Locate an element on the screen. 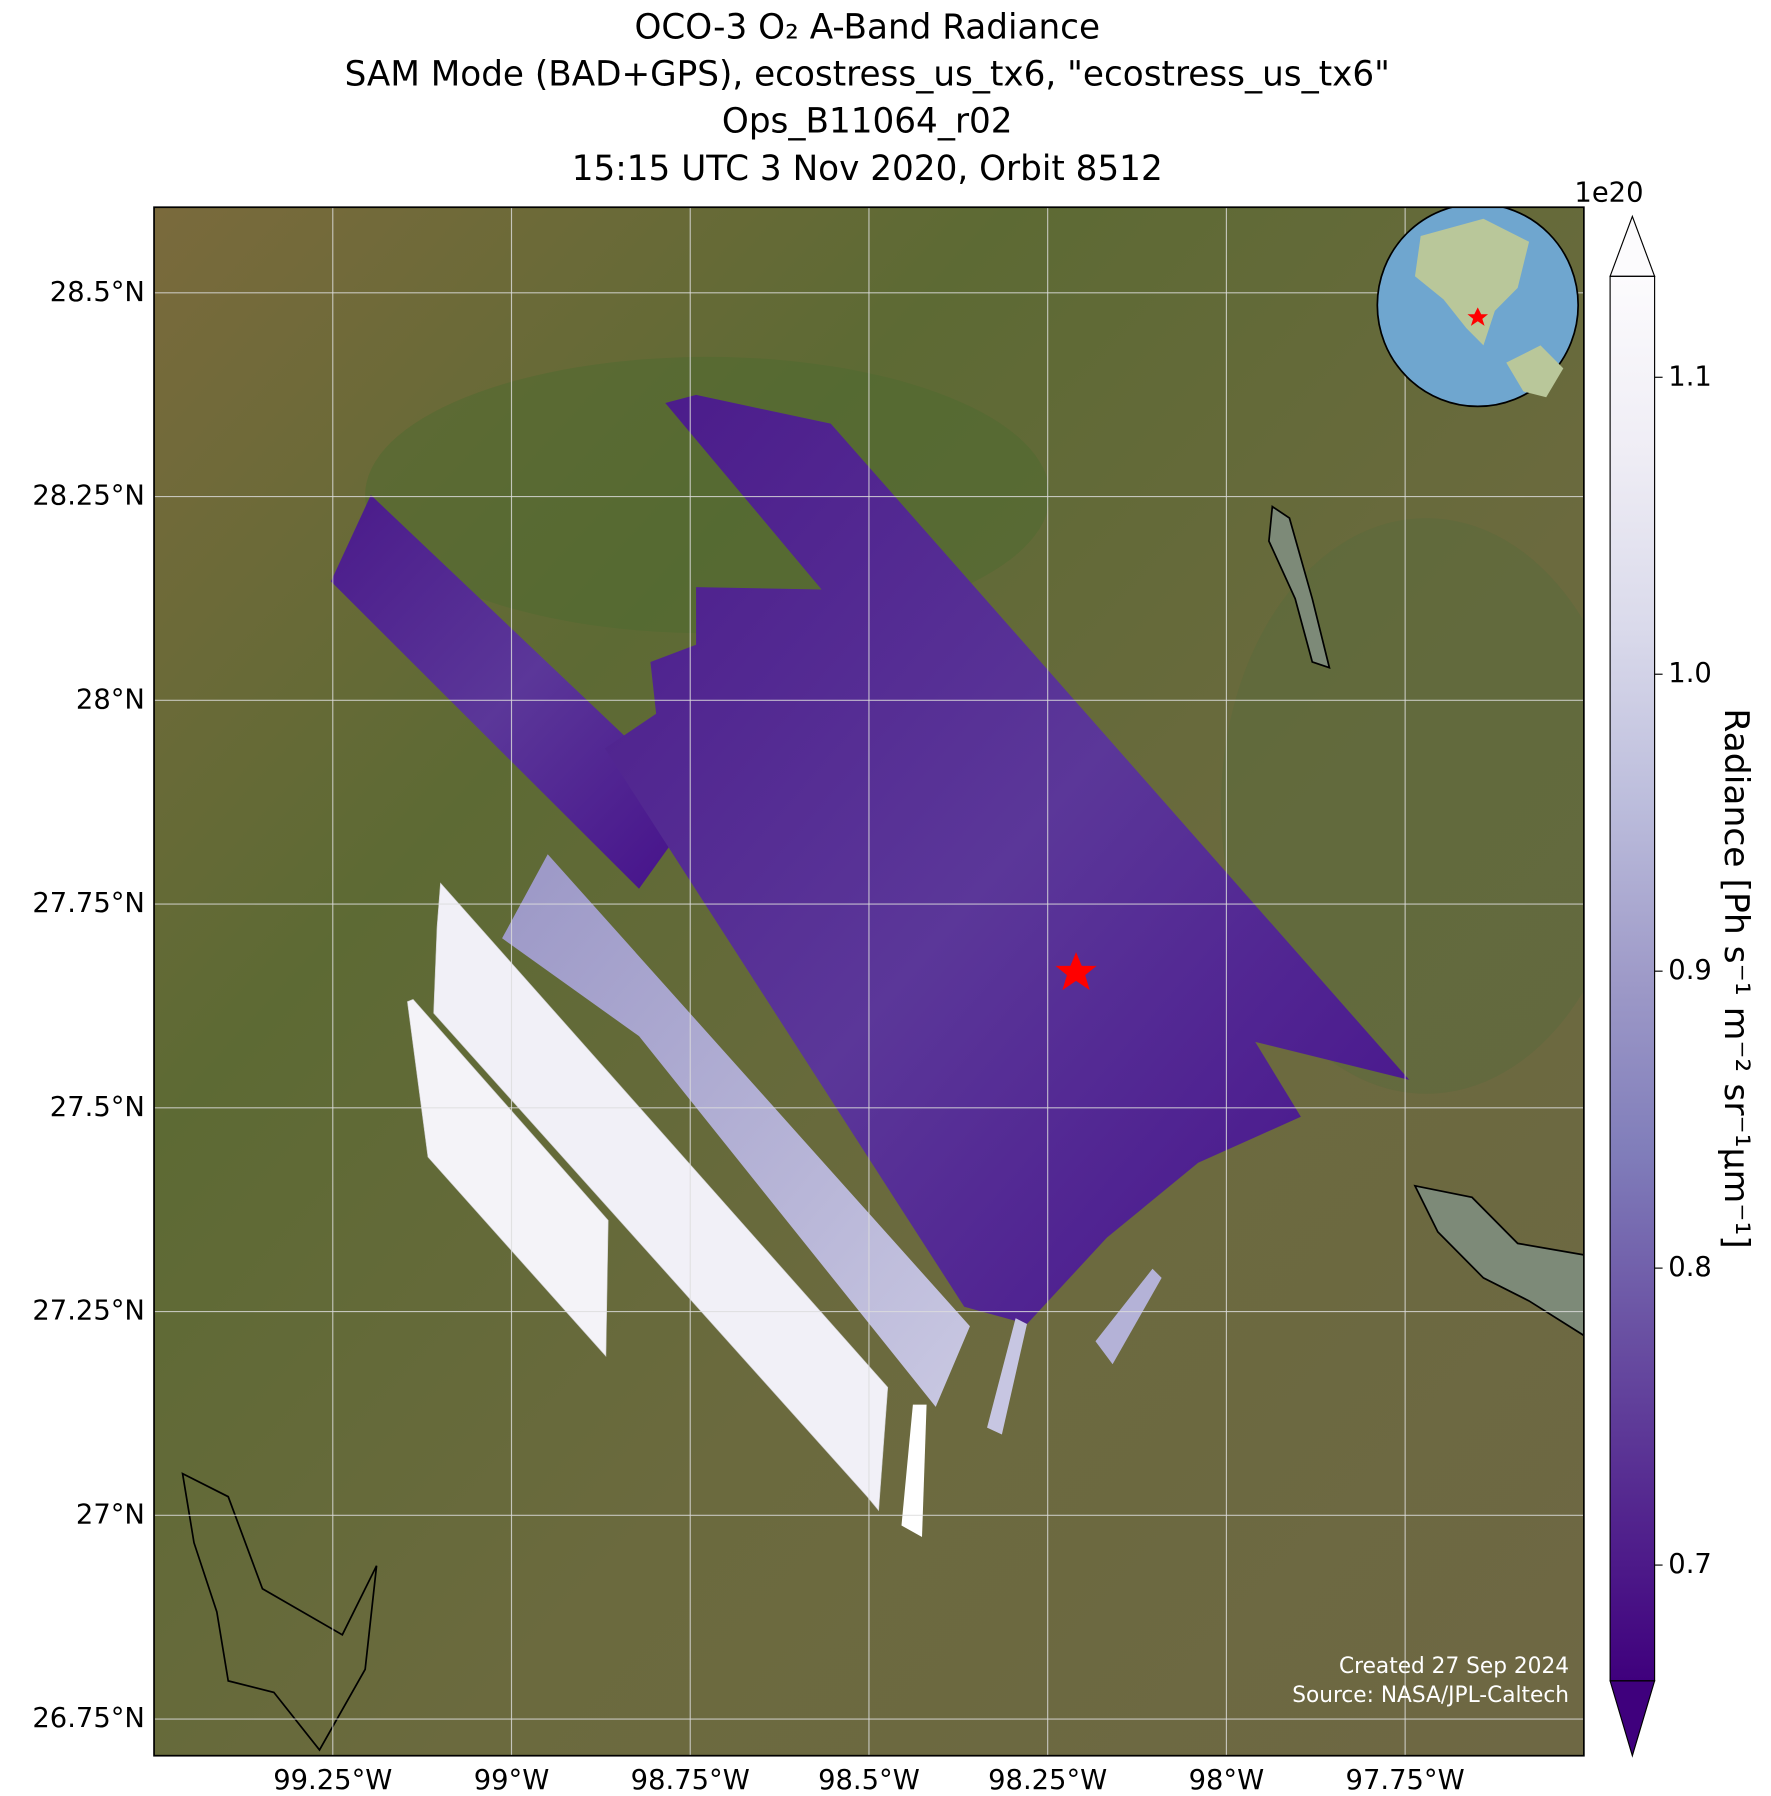  colorbar-body is located at coordinates (1632, 978).